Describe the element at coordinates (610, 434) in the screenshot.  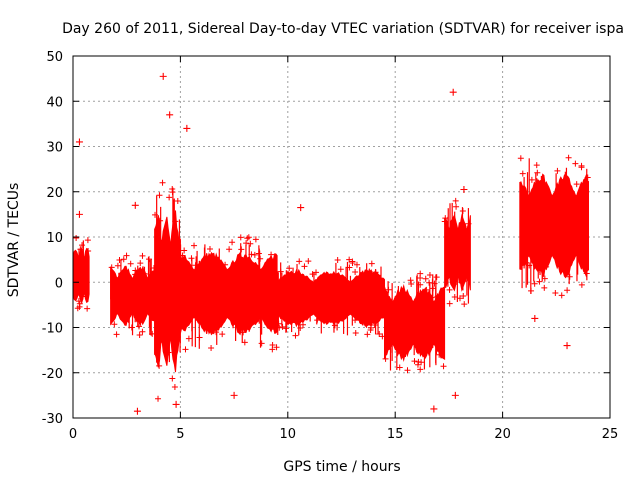
I see `x-tick-label: 25` at that location.